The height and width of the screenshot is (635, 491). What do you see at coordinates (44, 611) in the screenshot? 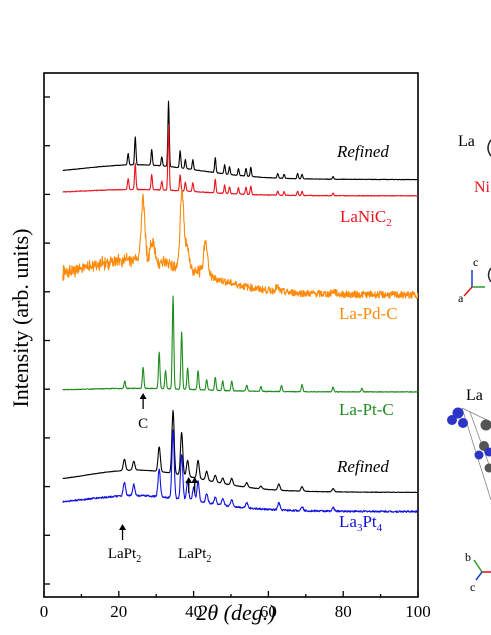
I see `x-tick-label: 0` at bounding box center [44, 611].